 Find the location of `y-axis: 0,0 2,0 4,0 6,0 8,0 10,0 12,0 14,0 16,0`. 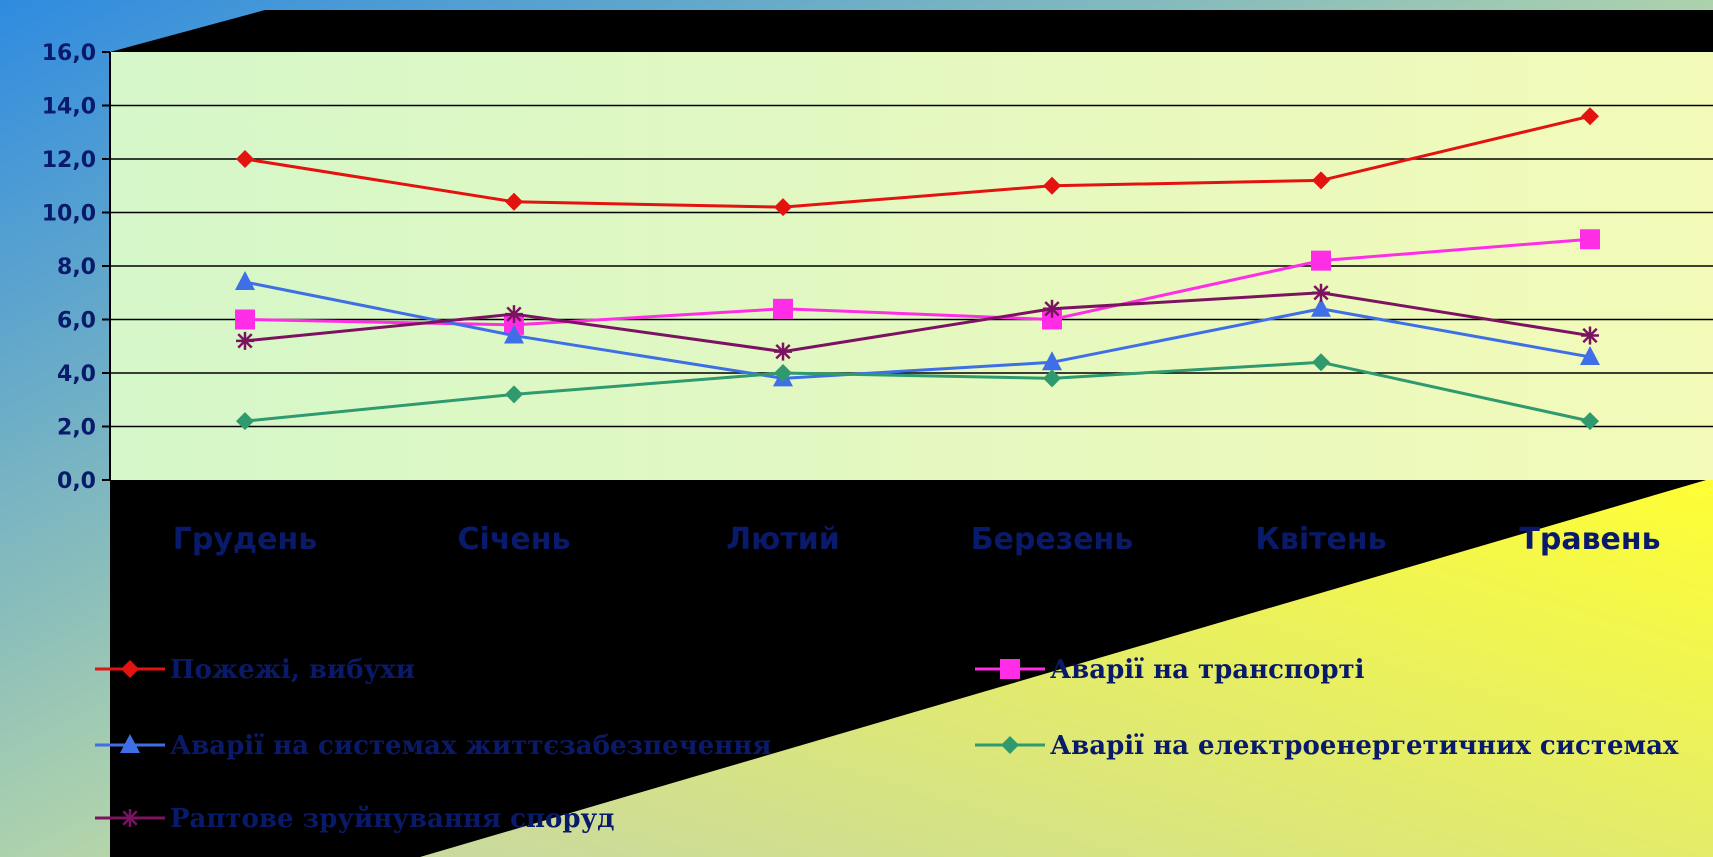

y-axis: 0,0 2,0 4,0 6,0 8,0 10,0 12,0 14,0 16,0 is located at coordinates (76, 267).